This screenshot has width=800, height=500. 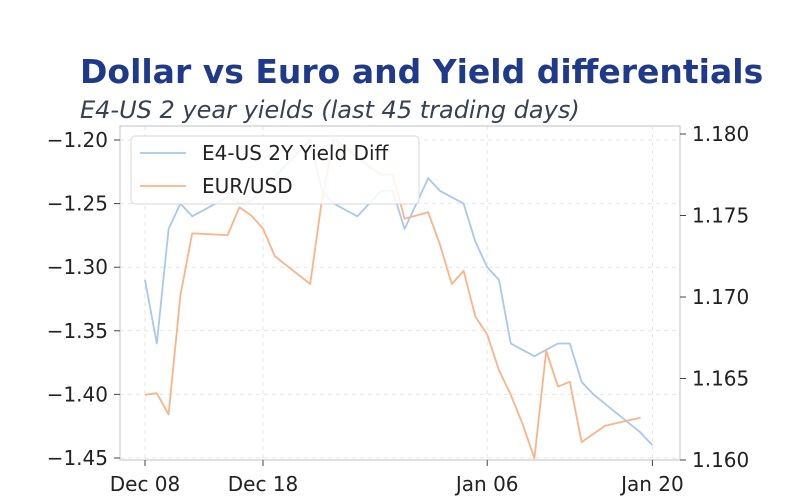 I want to click on right-tick-label-4: 1.180, so click(x=720, y=134).